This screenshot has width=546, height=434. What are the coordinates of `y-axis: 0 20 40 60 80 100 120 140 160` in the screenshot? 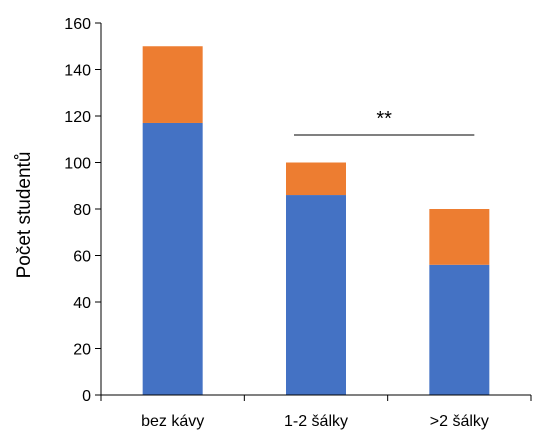 It's located at (83, 210).